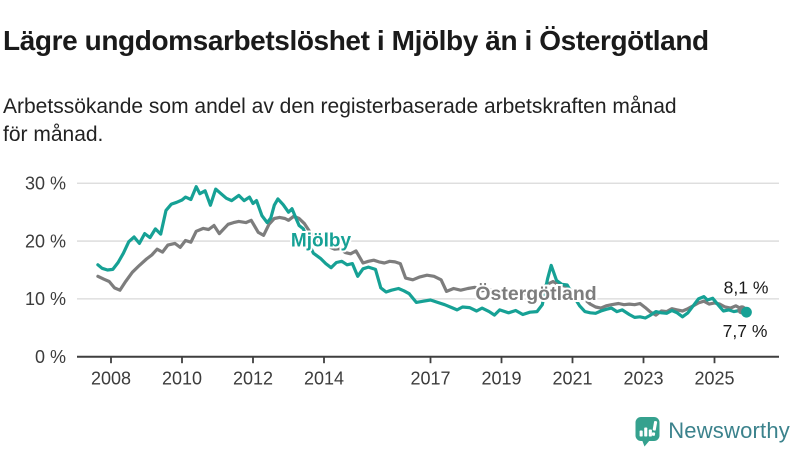 This screenshot has height=450, width=800. Describe the element at coordinates (745, 331) in the screenshot. I see `series-end-label-1: 7,7 %` at that location.